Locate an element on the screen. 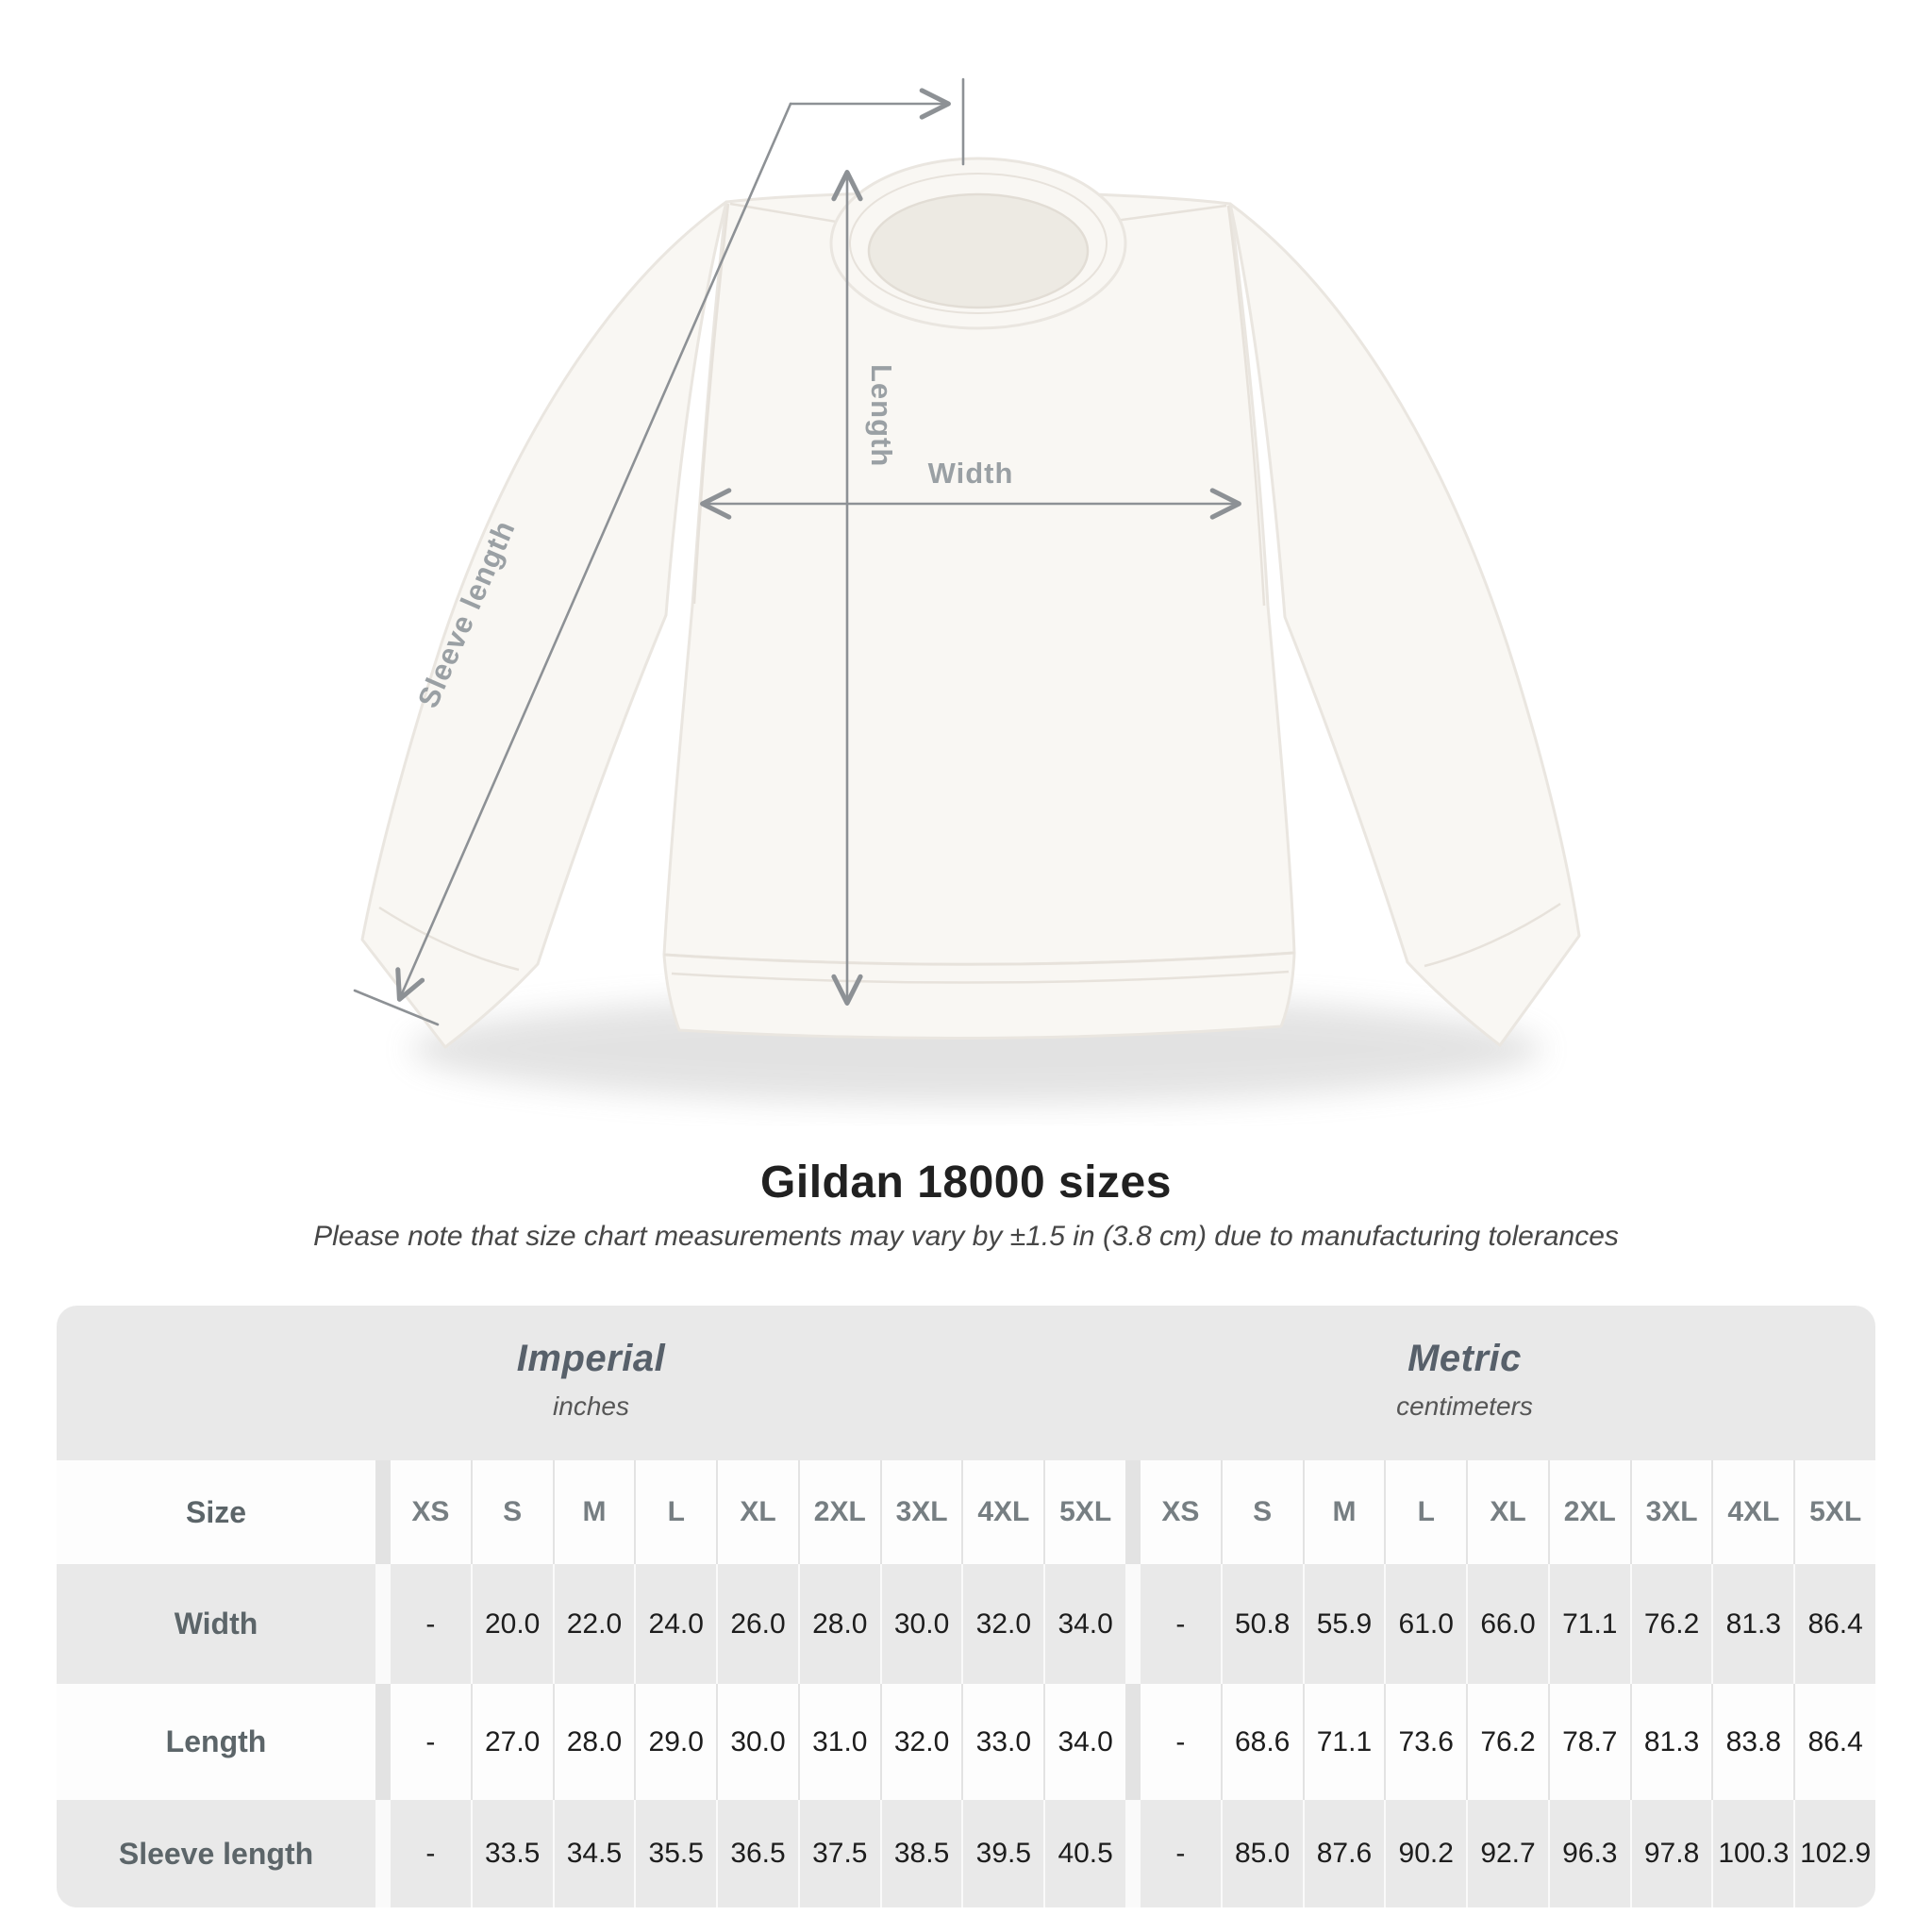 The height and width of the screenshot is (1932, 1932). metric-size-headers: XS S M L XL 2XL 3XL 4XL 5XL is located at coordinates (1507, 1512).